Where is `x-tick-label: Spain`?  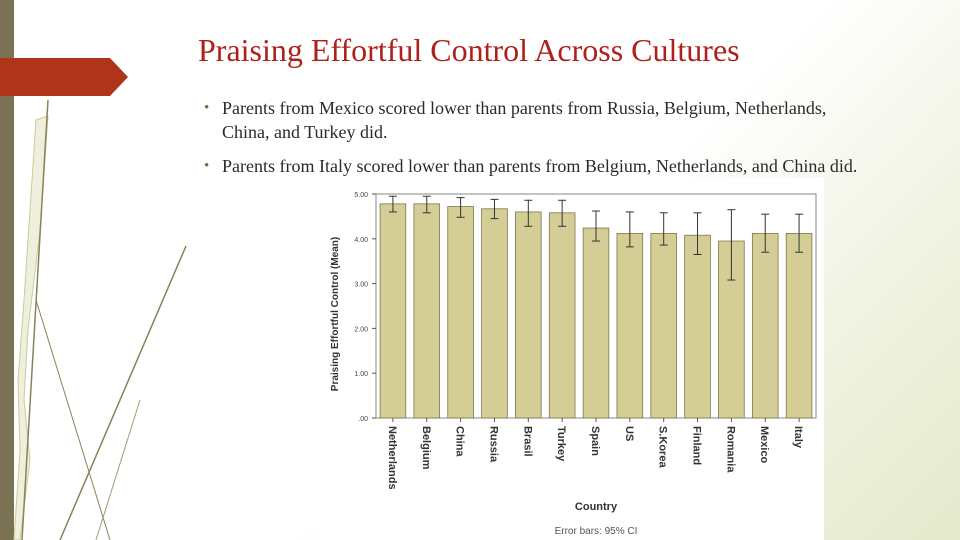
x-tick-label: Spain is located at coordinates (595, 441).